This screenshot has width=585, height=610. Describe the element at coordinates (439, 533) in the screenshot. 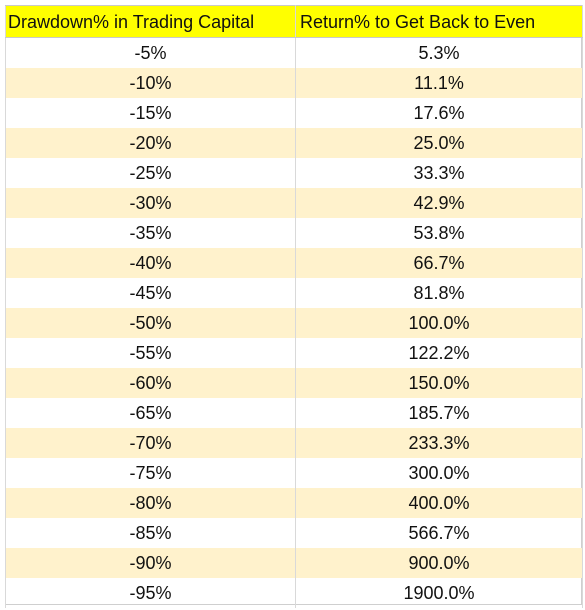

I see `return-to-even-cell: 566.7%` at that location.